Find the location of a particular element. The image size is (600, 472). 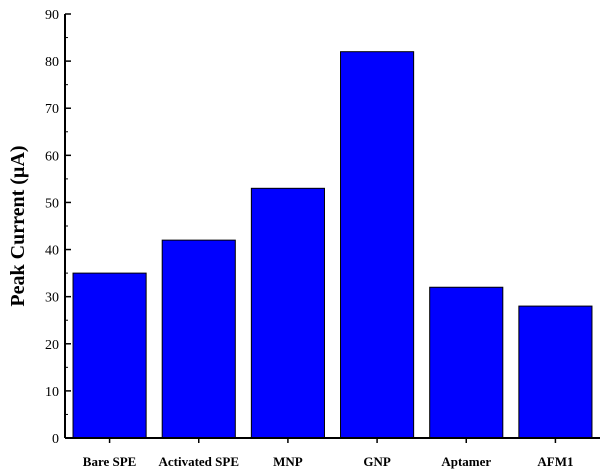

x-tick-label: MNP is located at coordinates (288, 461).